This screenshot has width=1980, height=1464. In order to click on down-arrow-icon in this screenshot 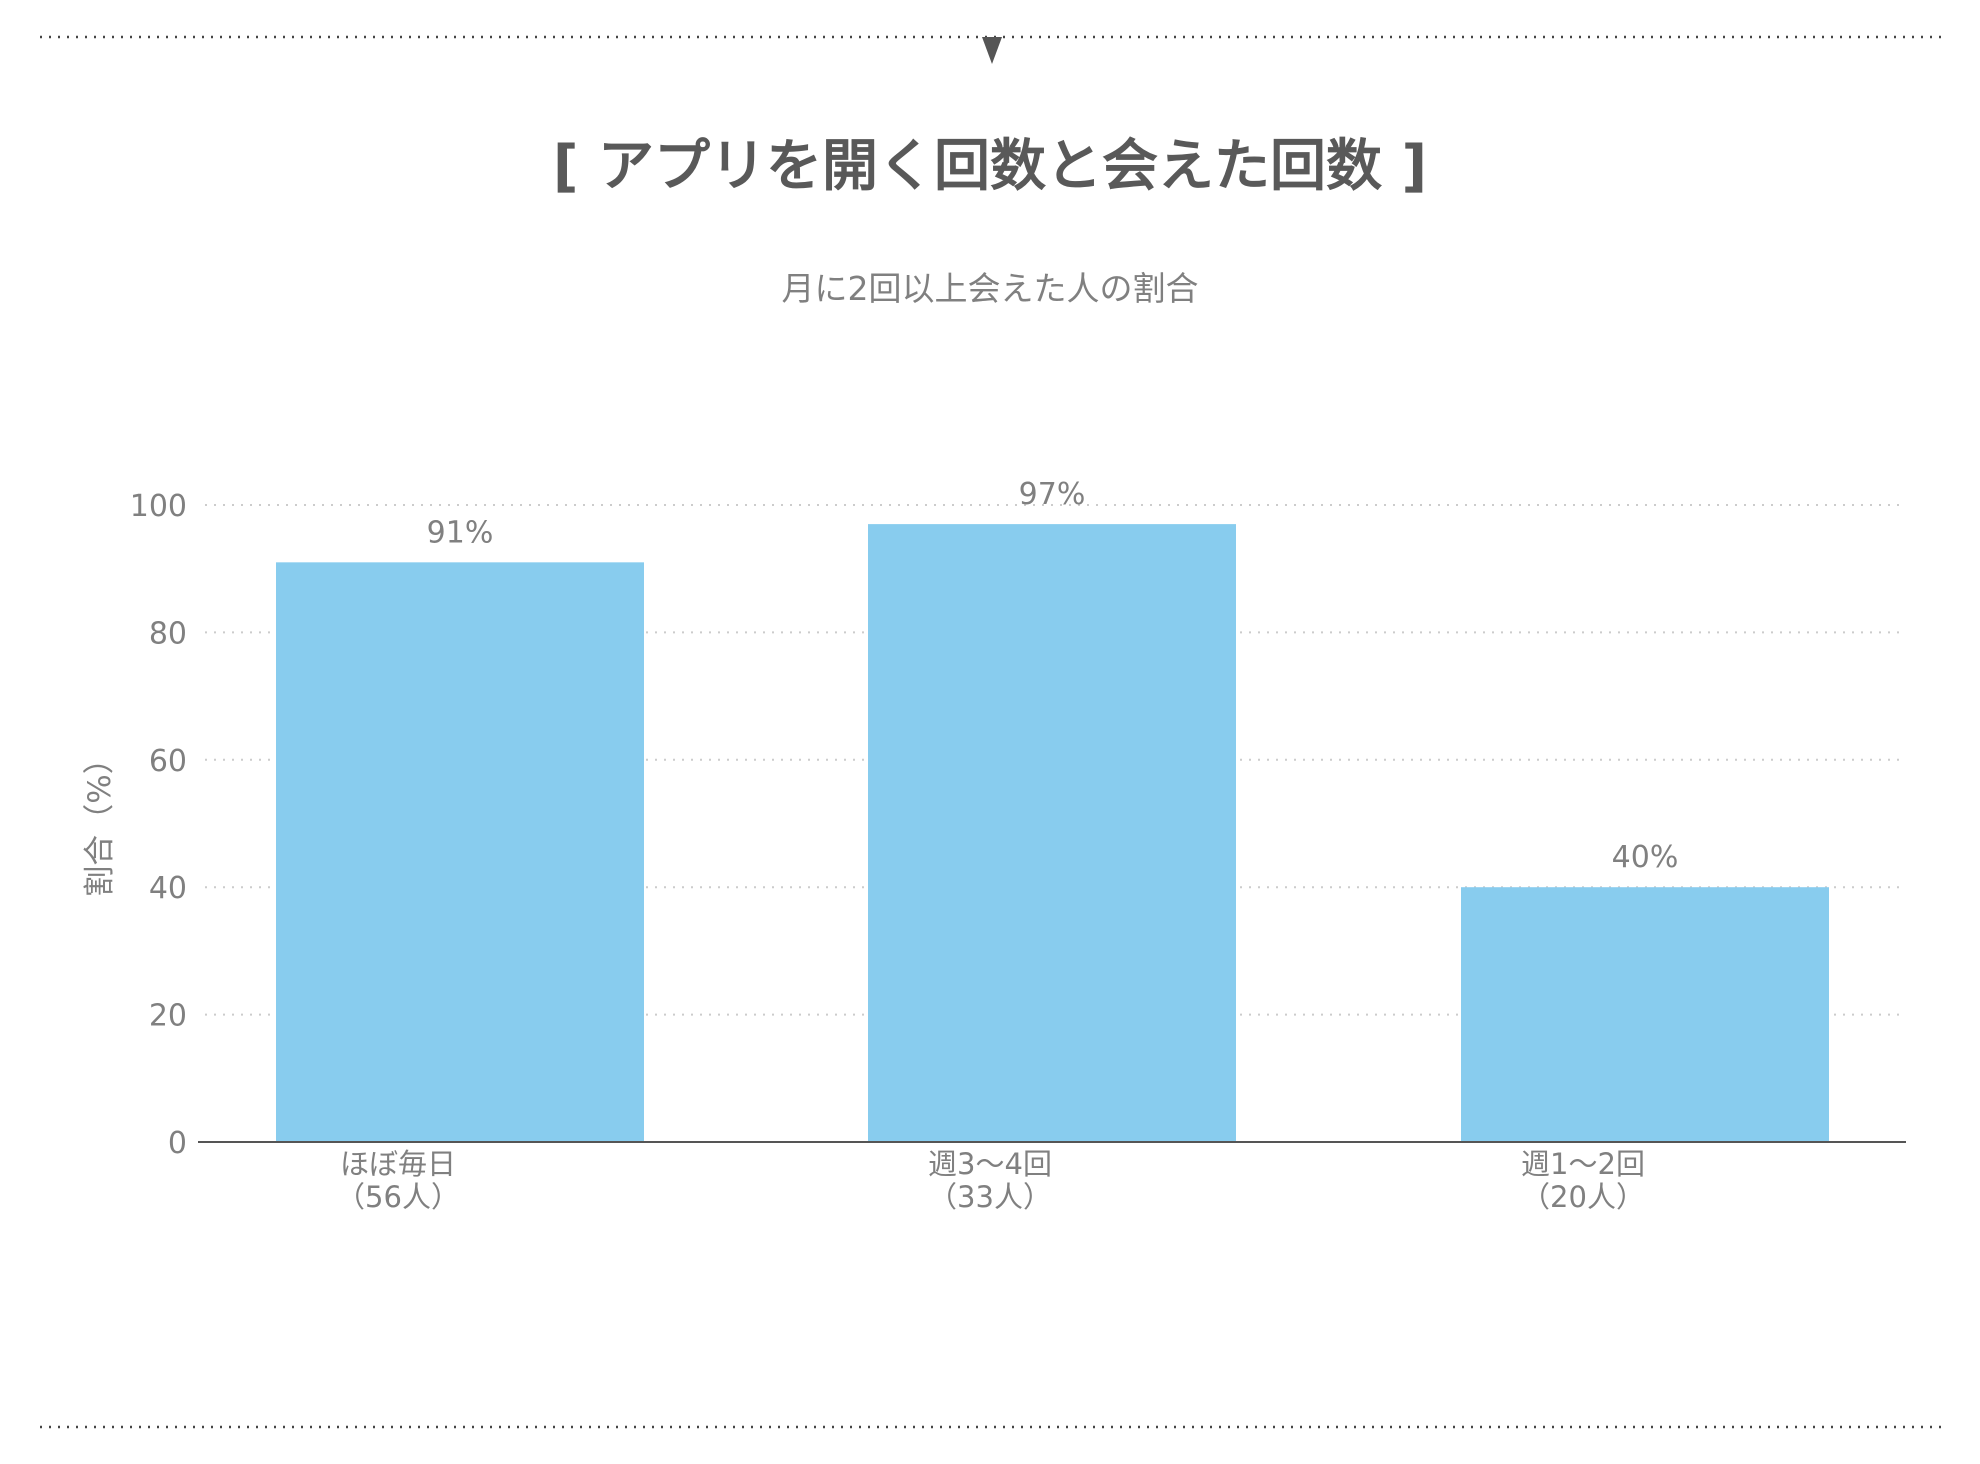, I will do `click(992, 50)`.